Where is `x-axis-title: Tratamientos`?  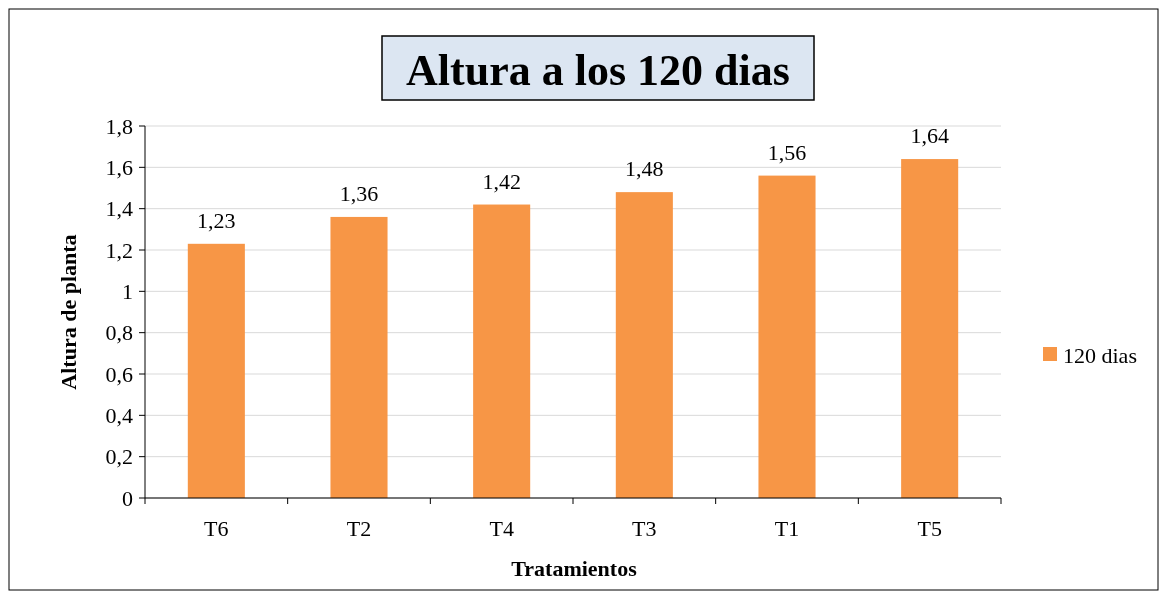 x-axis-title: Tratamientos is located at coordinates (574, 568).